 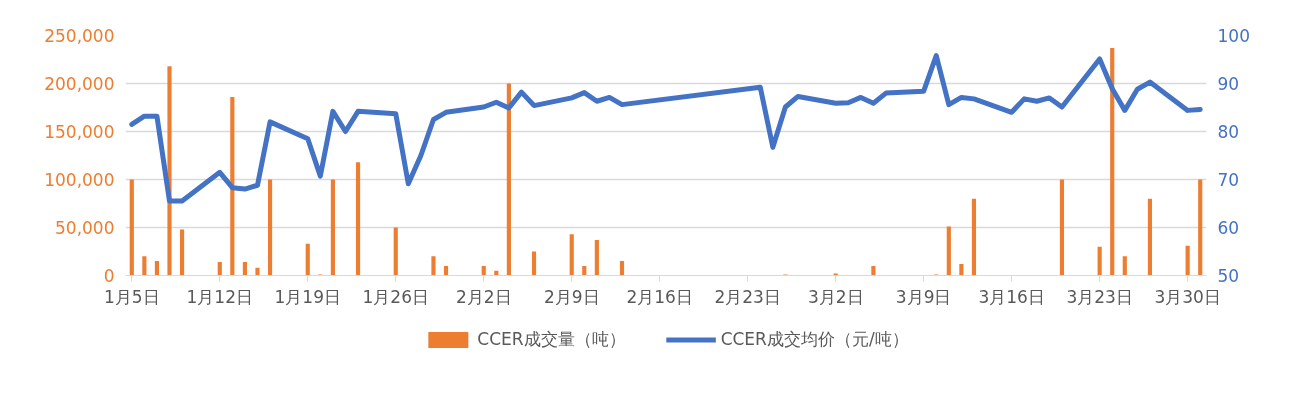 I want to click on x-tick-label: 3月2日, so click(x=835, y=296).